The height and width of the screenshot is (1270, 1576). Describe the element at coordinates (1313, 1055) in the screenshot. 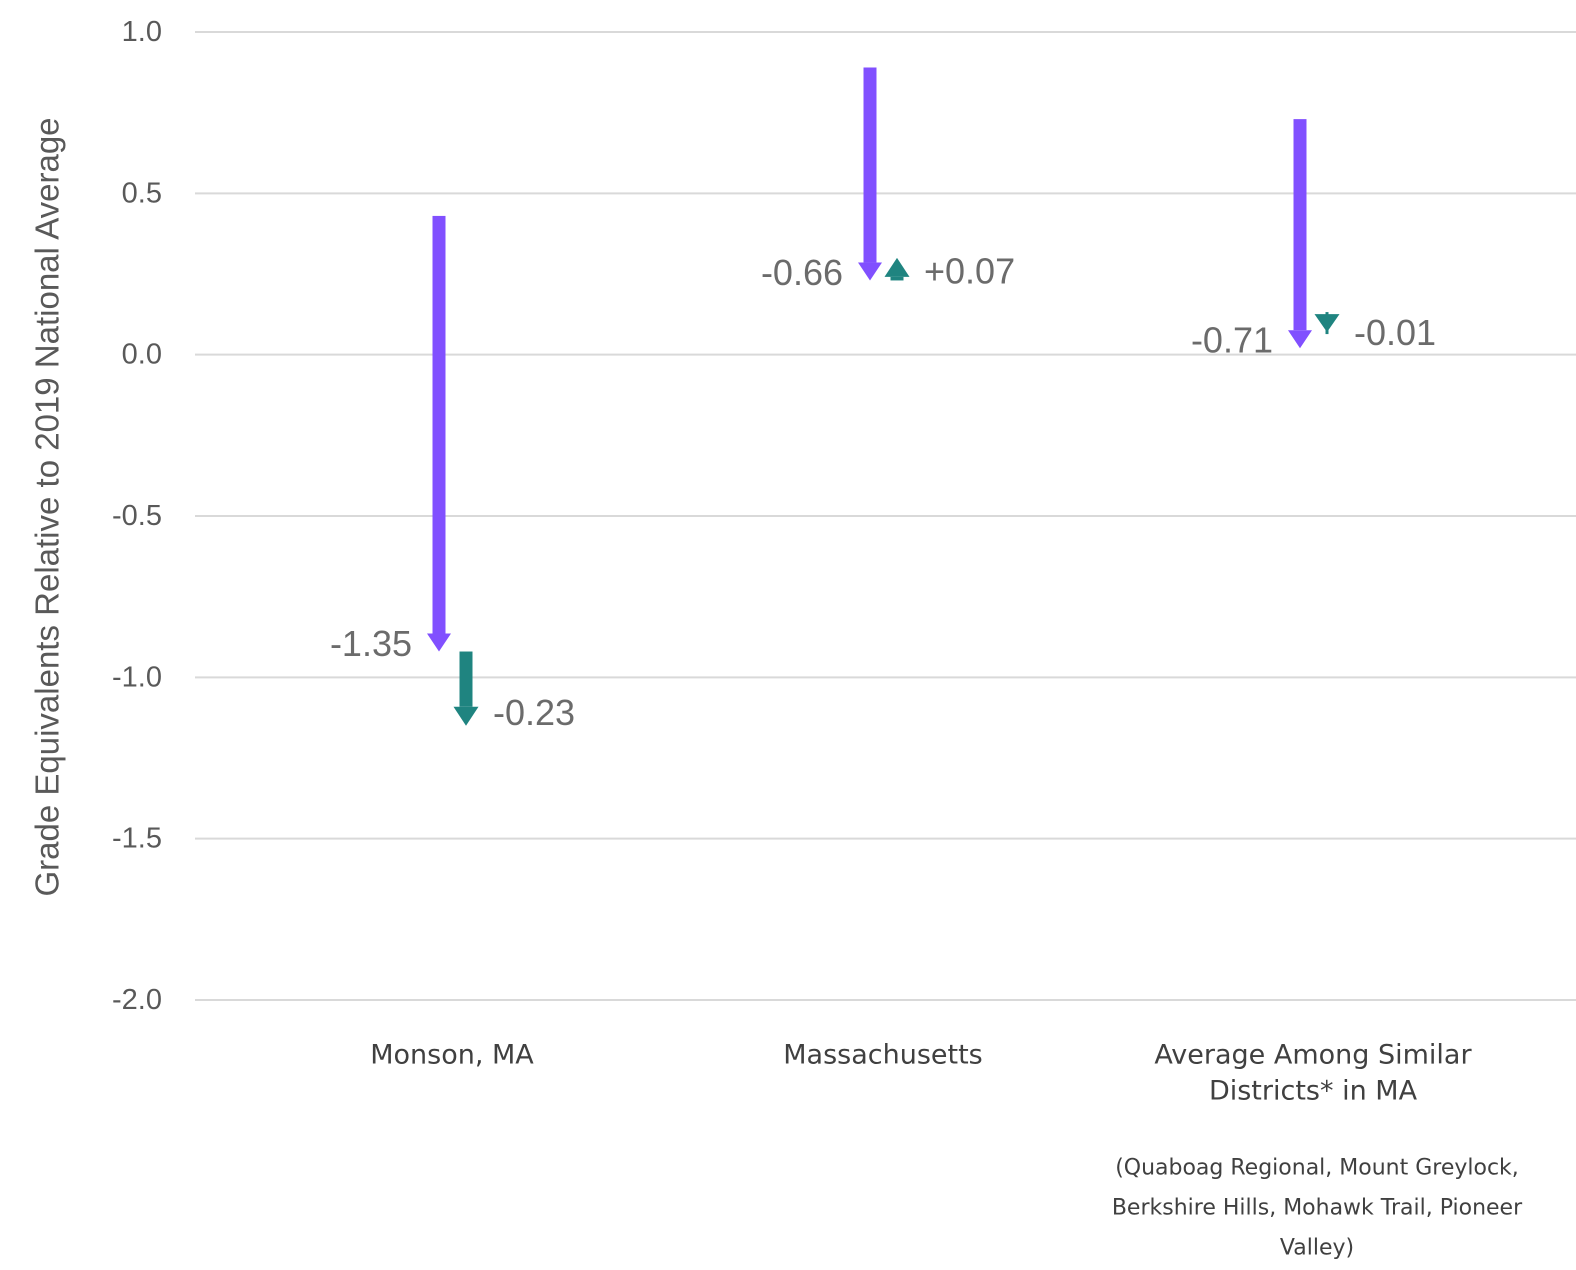

I see `category-label: Average Among Similar` at that location.